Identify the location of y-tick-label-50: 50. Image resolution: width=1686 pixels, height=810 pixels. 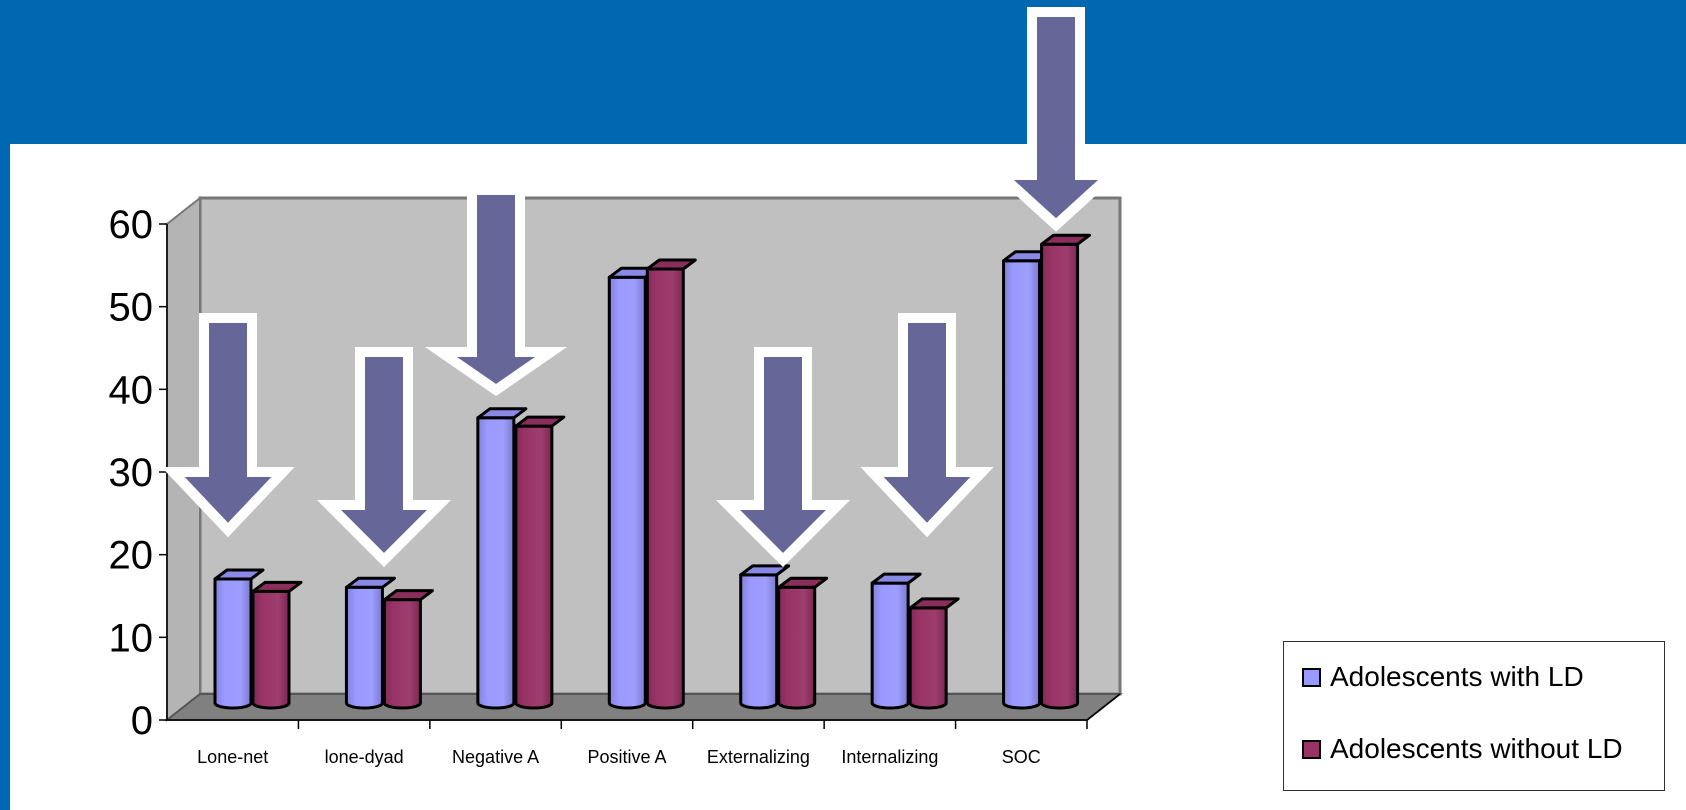
(131, 308).